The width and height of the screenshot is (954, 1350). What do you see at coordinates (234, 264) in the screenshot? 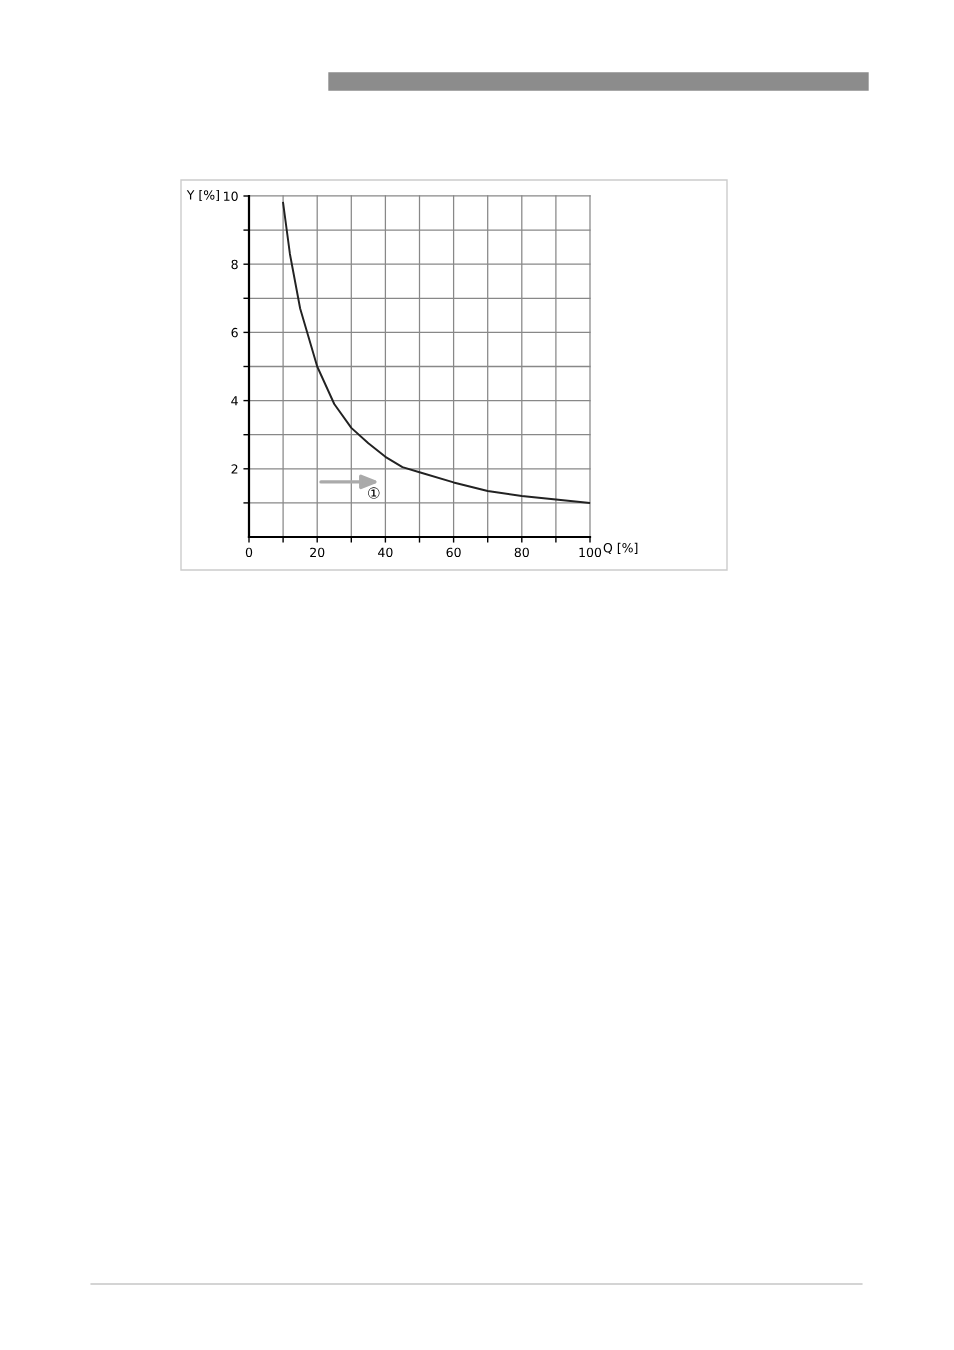
I see `y-tick-label: 8` at bounding box center [234, 264].